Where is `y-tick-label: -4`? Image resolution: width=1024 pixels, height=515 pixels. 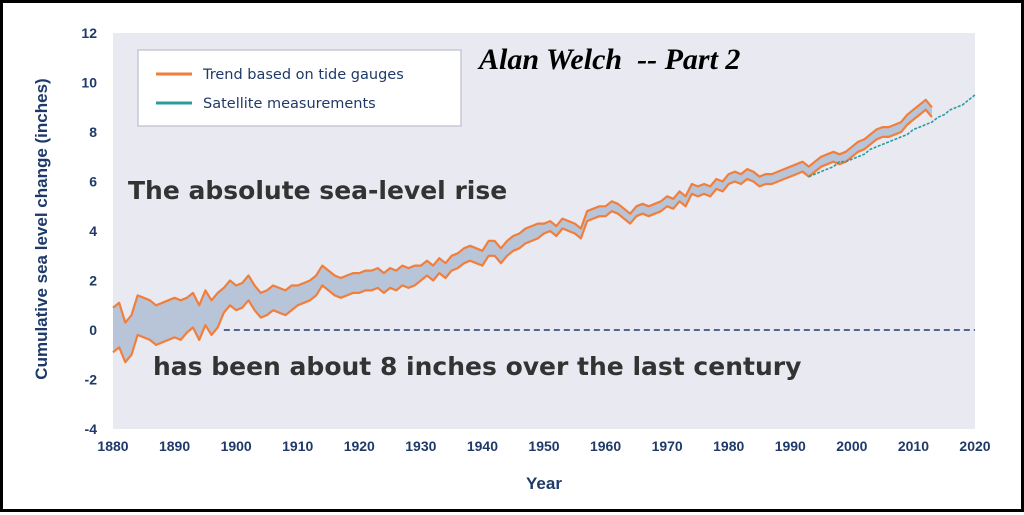
y-tick-label: -4 is located at coordinates (91, 429).